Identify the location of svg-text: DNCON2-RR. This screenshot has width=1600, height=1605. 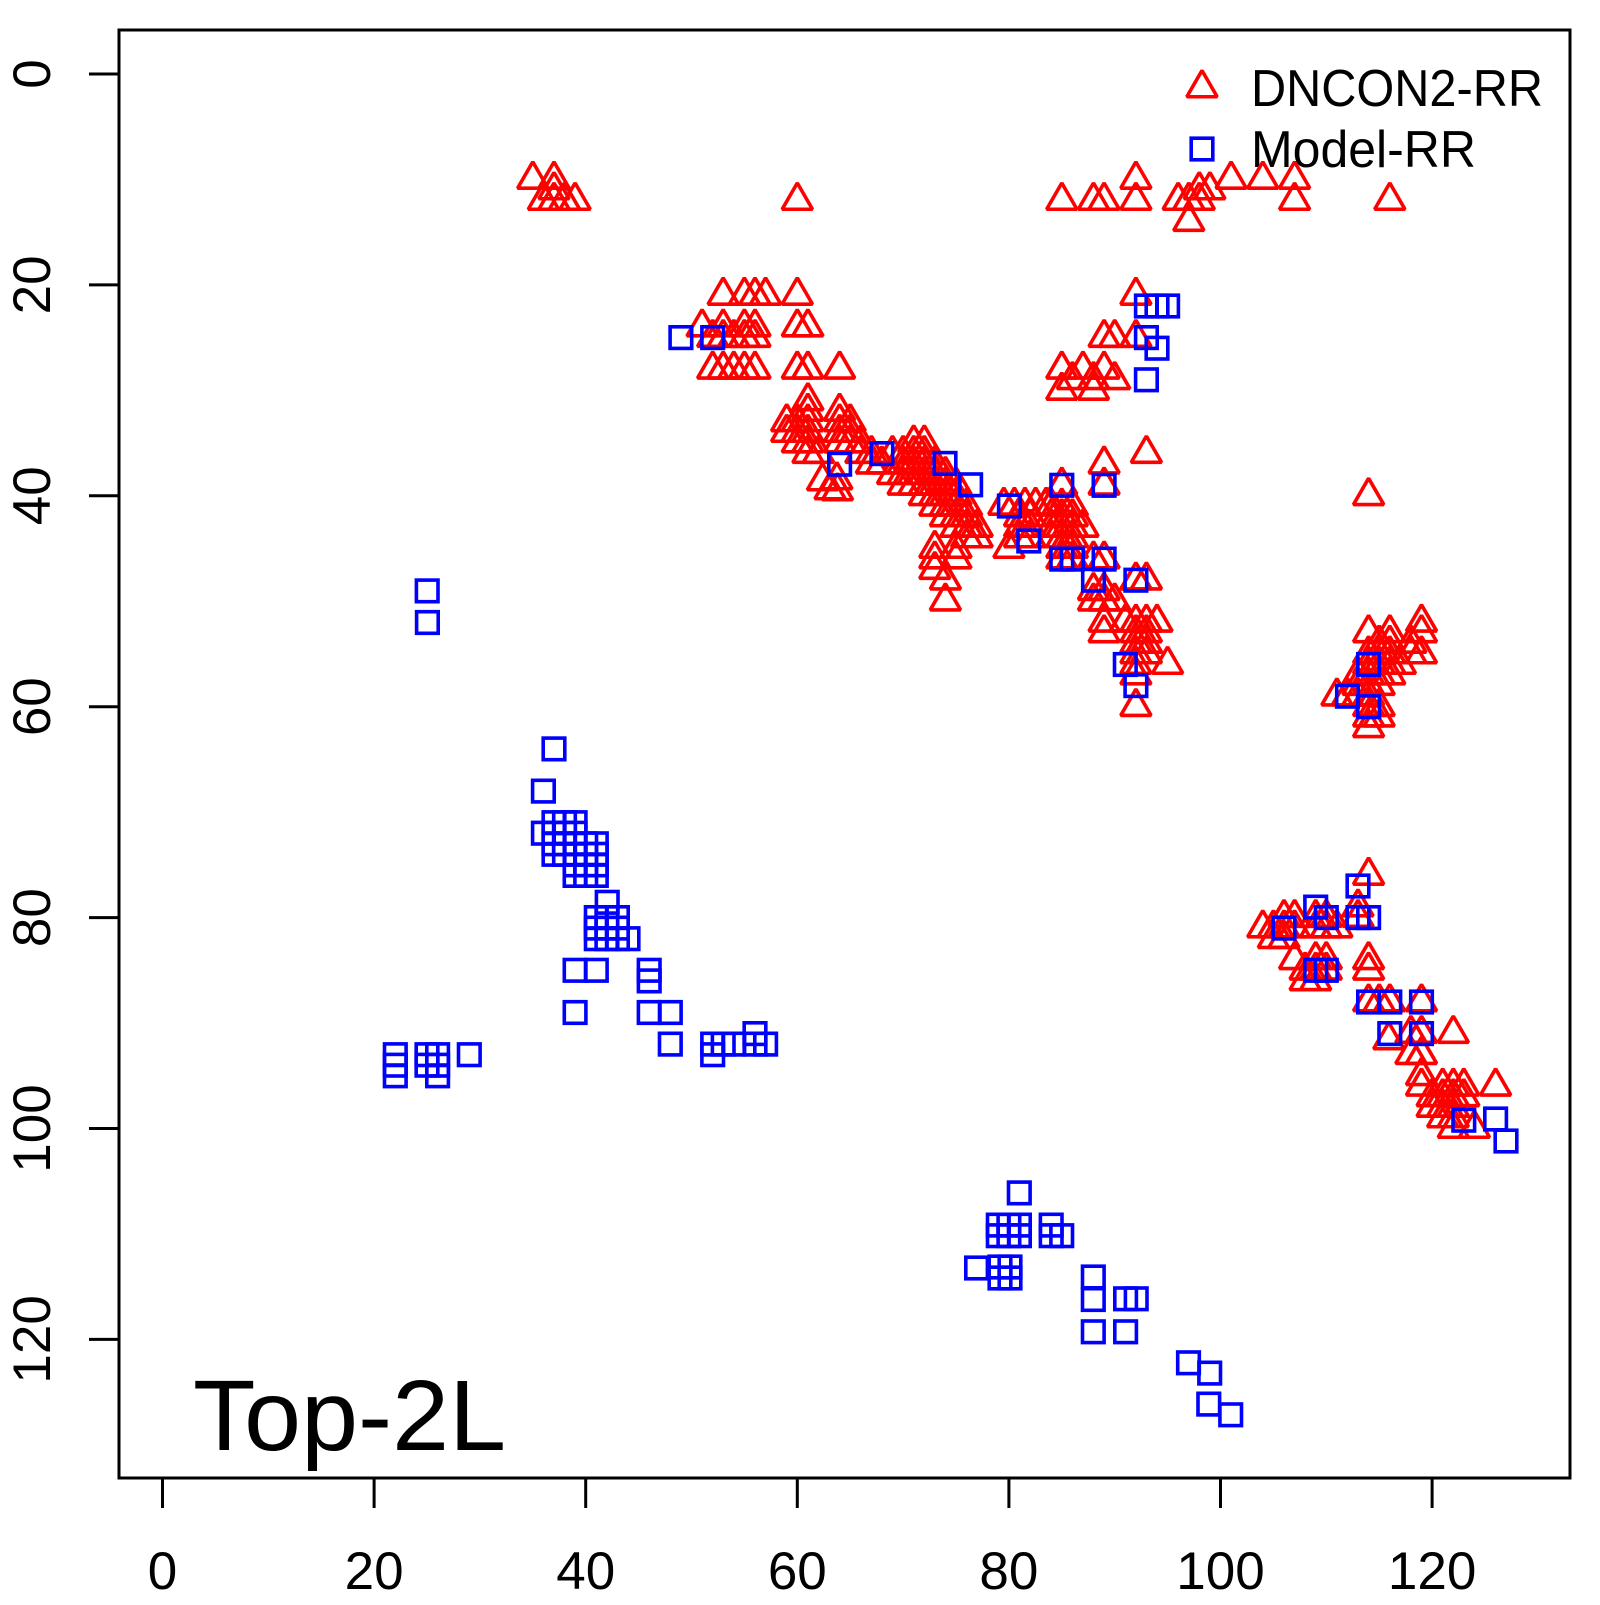
(1397, 89).